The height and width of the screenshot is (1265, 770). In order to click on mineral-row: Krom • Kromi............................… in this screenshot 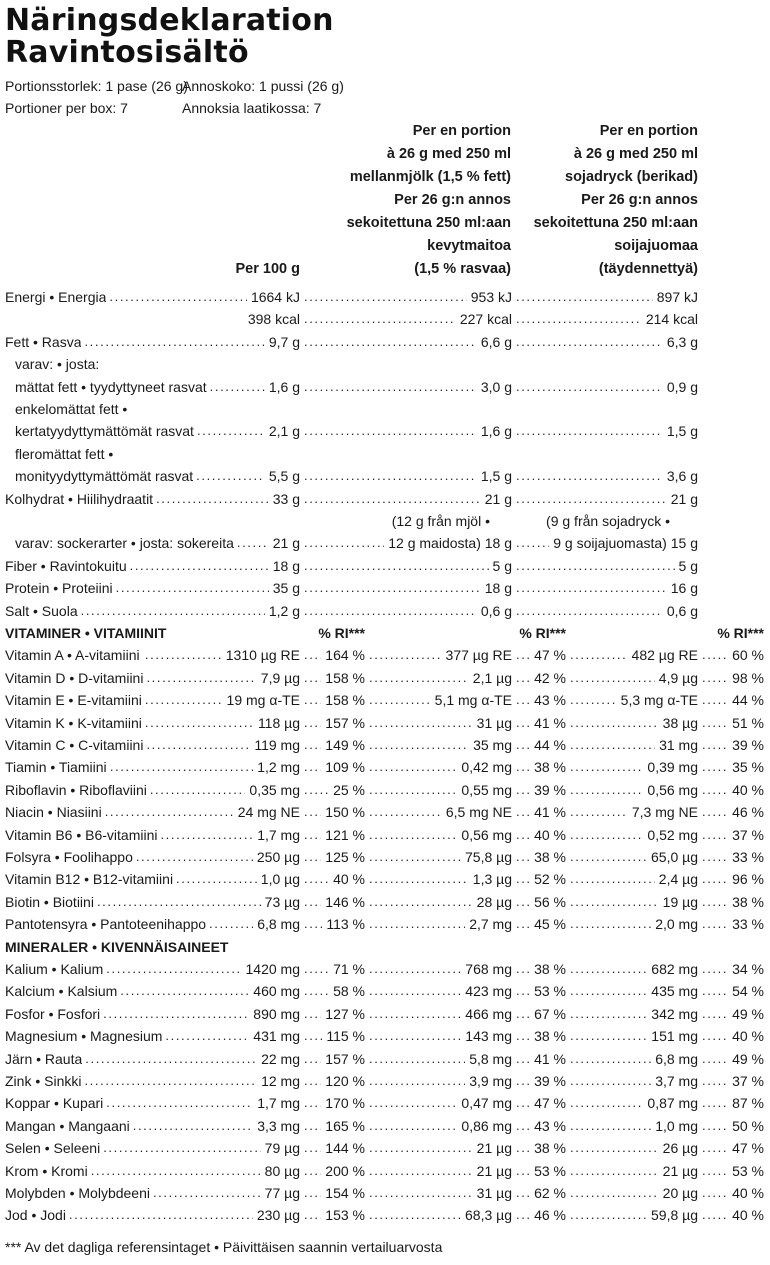, I will do `click(385, 1171)`.